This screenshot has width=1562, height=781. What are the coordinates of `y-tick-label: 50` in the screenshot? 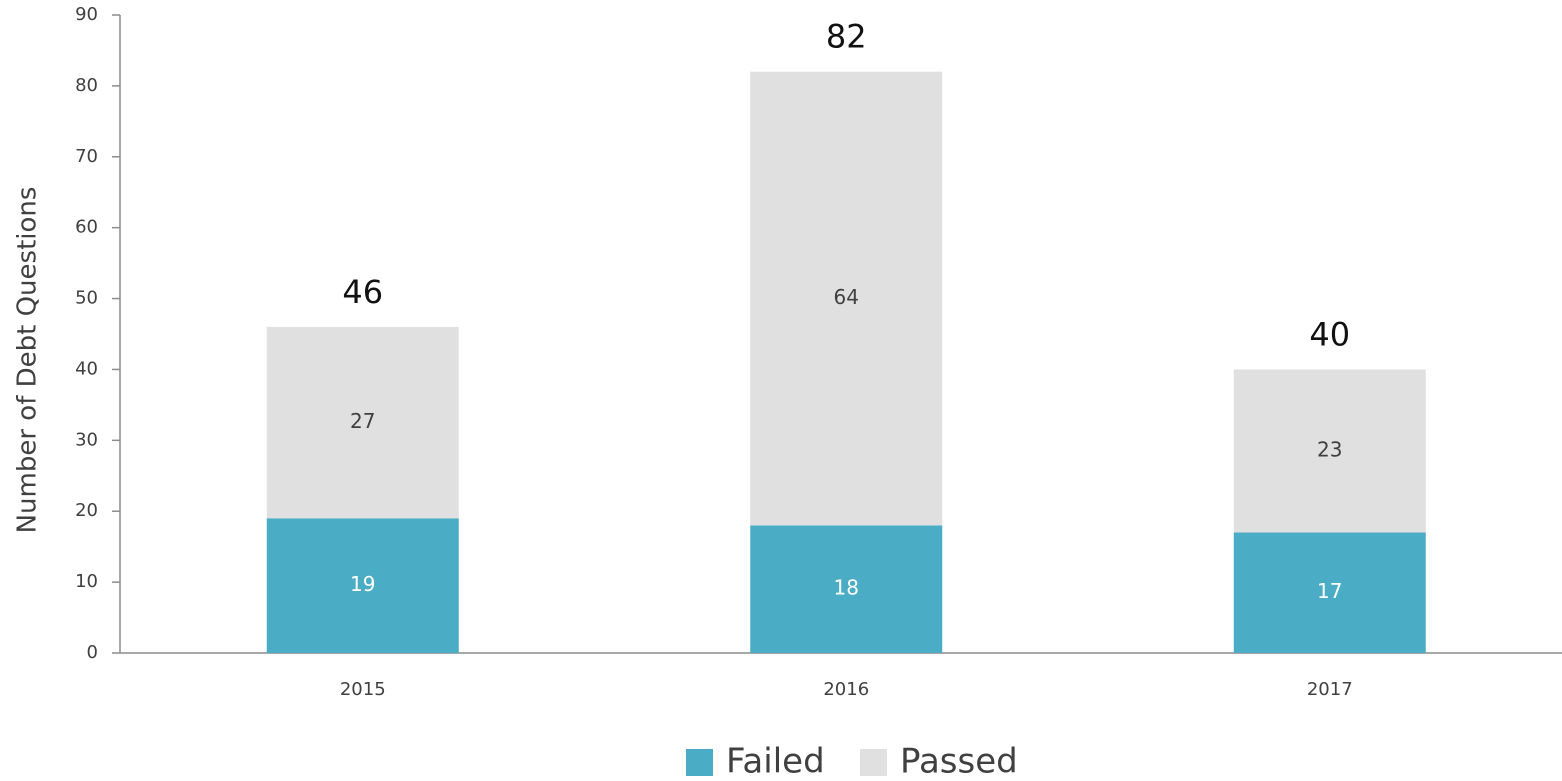 It's located at (86, 298).